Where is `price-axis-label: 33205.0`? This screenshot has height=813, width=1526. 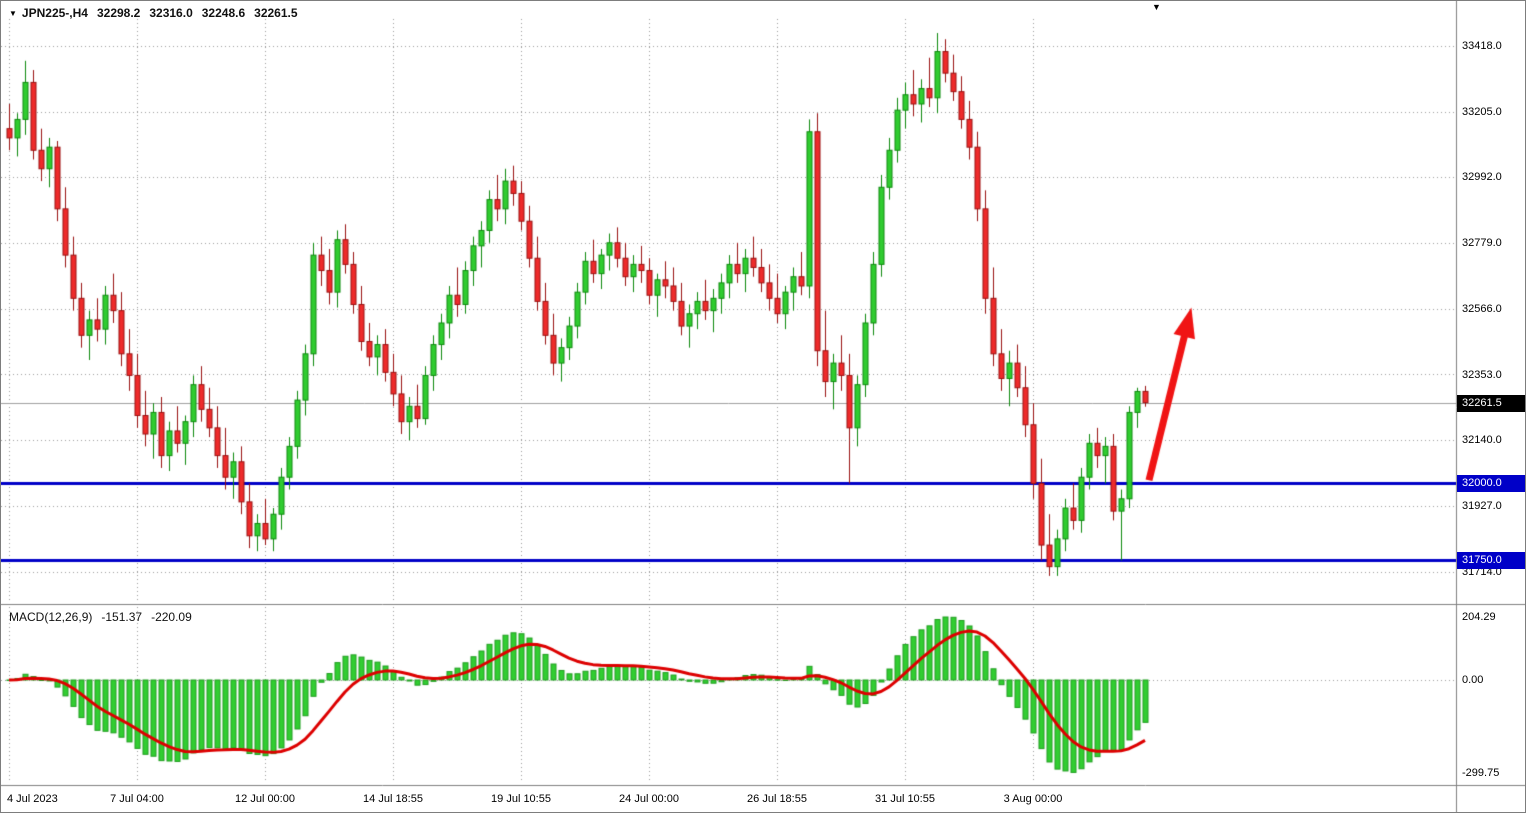 price-axis-label: 33205.0 is located at coordinates (1482, 112).